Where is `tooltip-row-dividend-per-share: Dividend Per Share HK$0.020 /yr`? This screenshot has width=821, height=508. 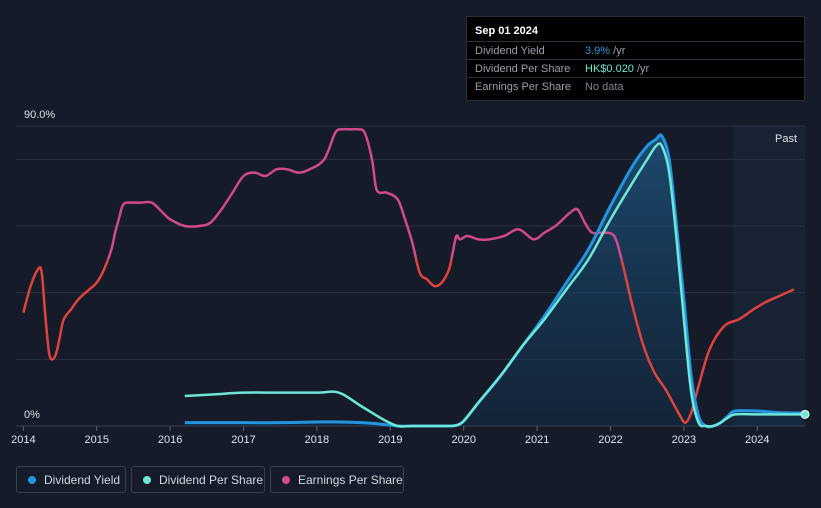 tooltip-row-dividend-per-share: Dividend Per Share HK$0.020 /yr is located at coordinates (635, 68).